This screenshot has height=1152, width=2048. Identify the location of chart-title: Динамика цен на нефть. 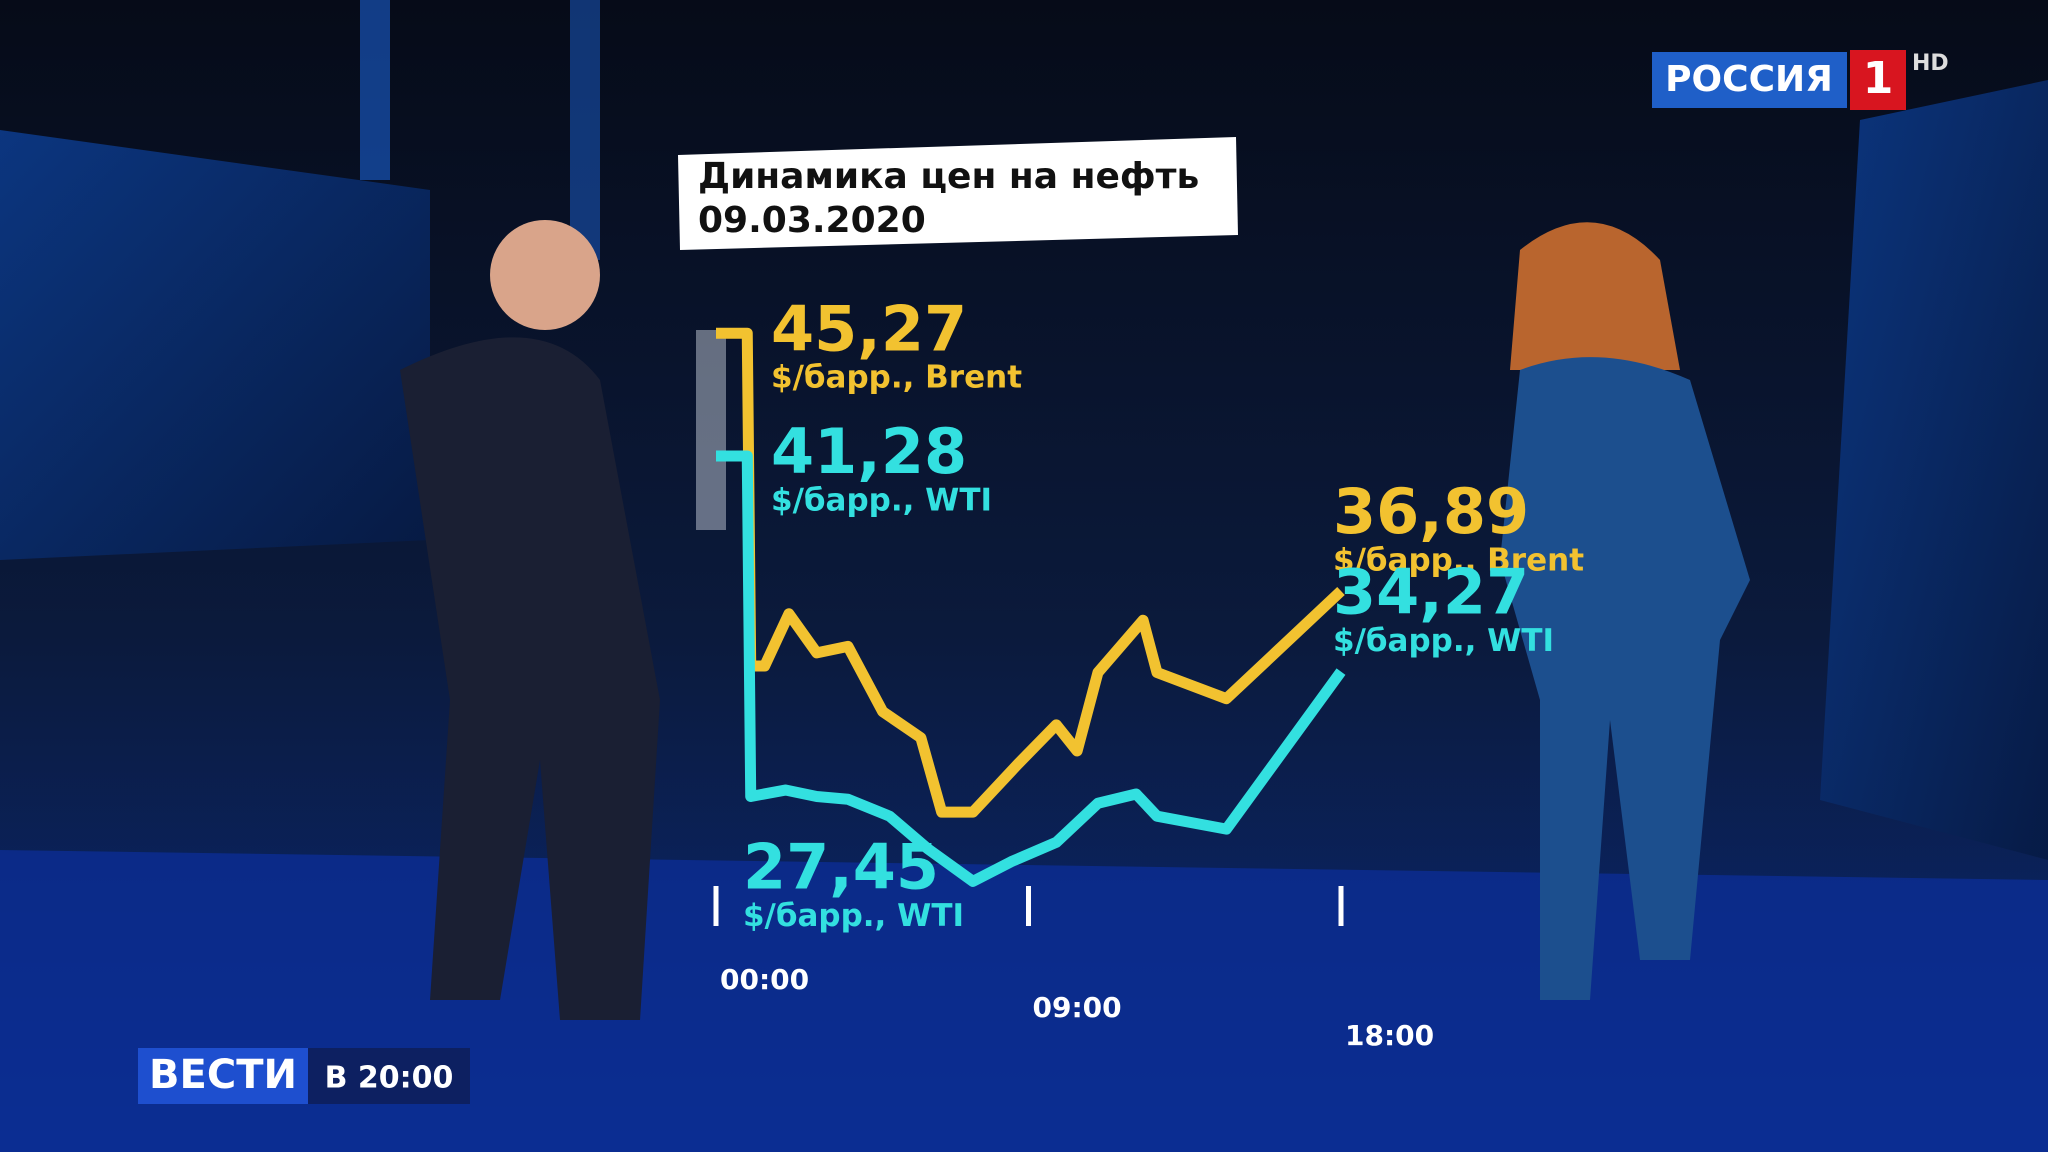
(948, 176).